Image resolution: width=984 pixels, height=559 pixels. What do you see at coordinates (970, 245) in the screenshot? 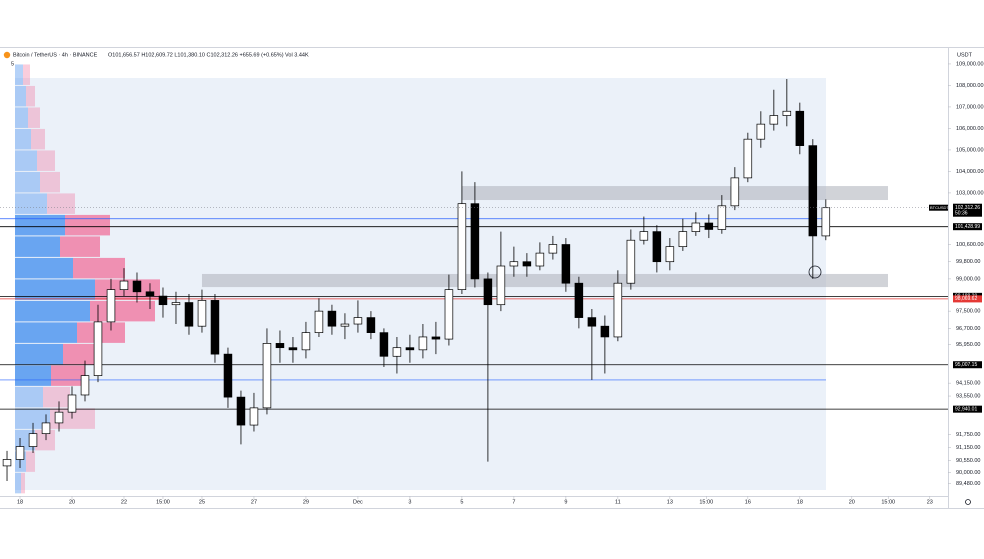
I see `y-tick-label: 100,600.00` at bounding box center [970, 245].